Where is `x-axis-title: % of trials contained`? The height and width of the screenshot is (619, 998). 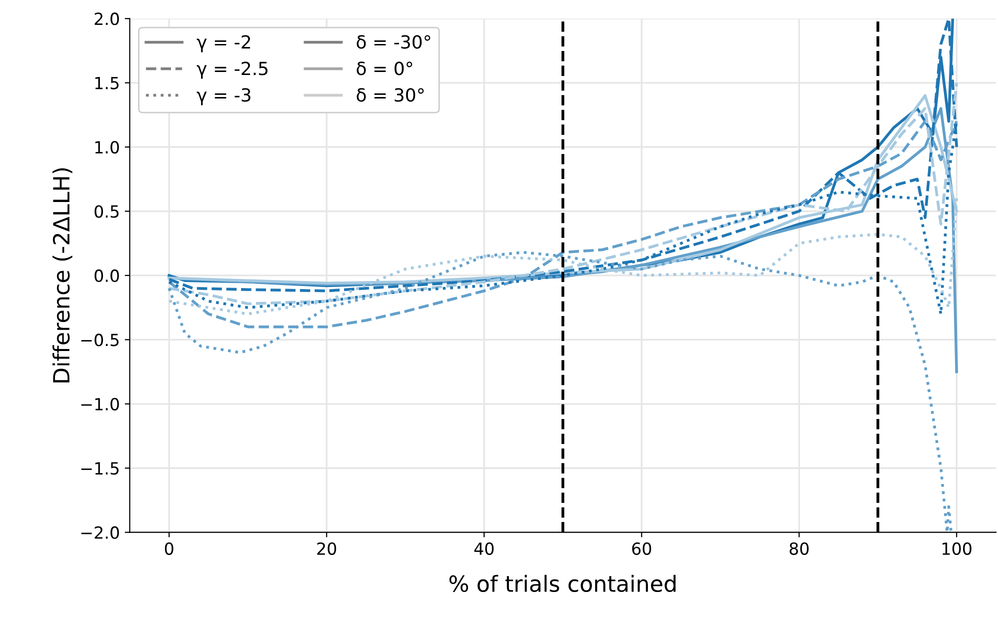 x-axis-title: % of trials contained is located at coordinates (562, 583).